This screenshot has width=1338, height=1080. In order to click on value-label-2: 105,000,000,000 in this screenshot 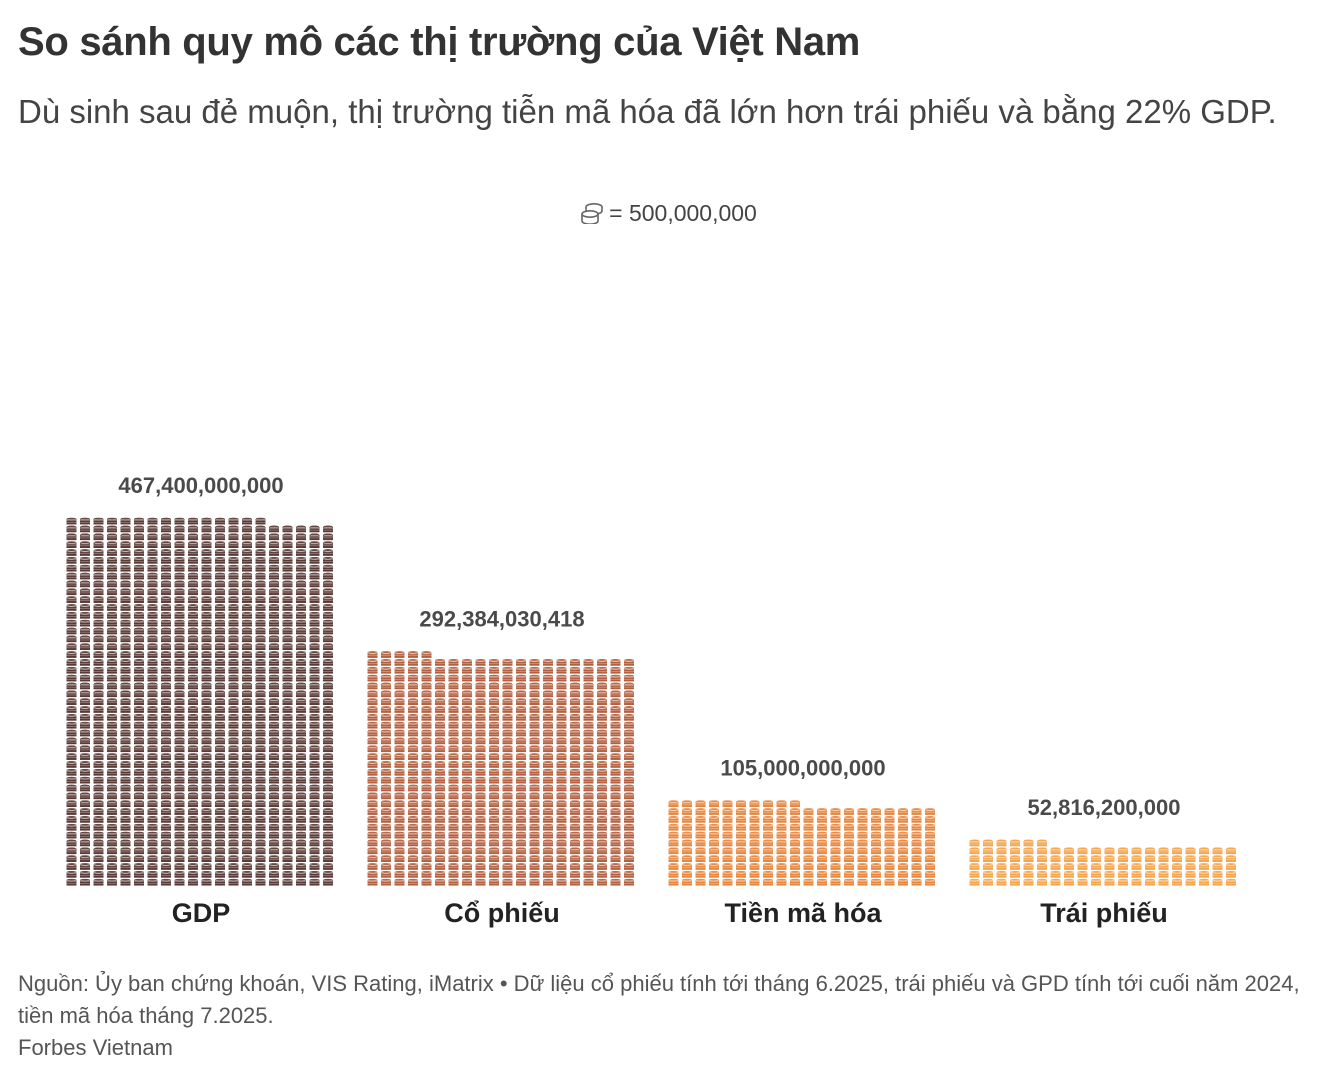, I will do `click(802, 768)`.